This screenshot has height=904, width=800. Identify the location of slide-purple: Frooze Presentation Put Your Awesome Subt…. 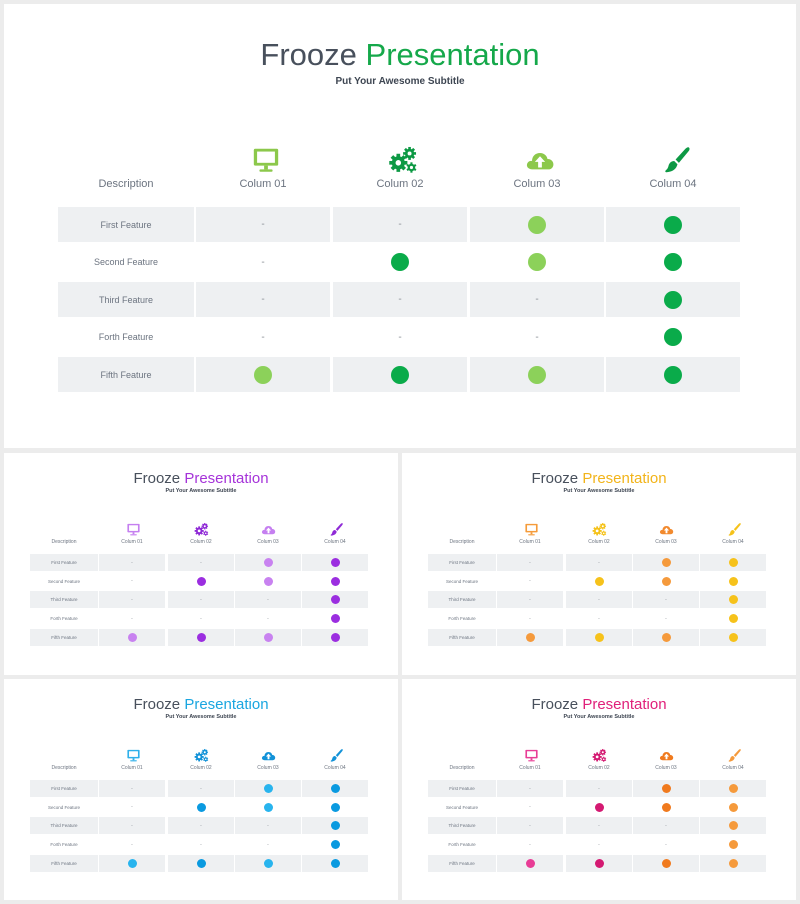
(201, 564).